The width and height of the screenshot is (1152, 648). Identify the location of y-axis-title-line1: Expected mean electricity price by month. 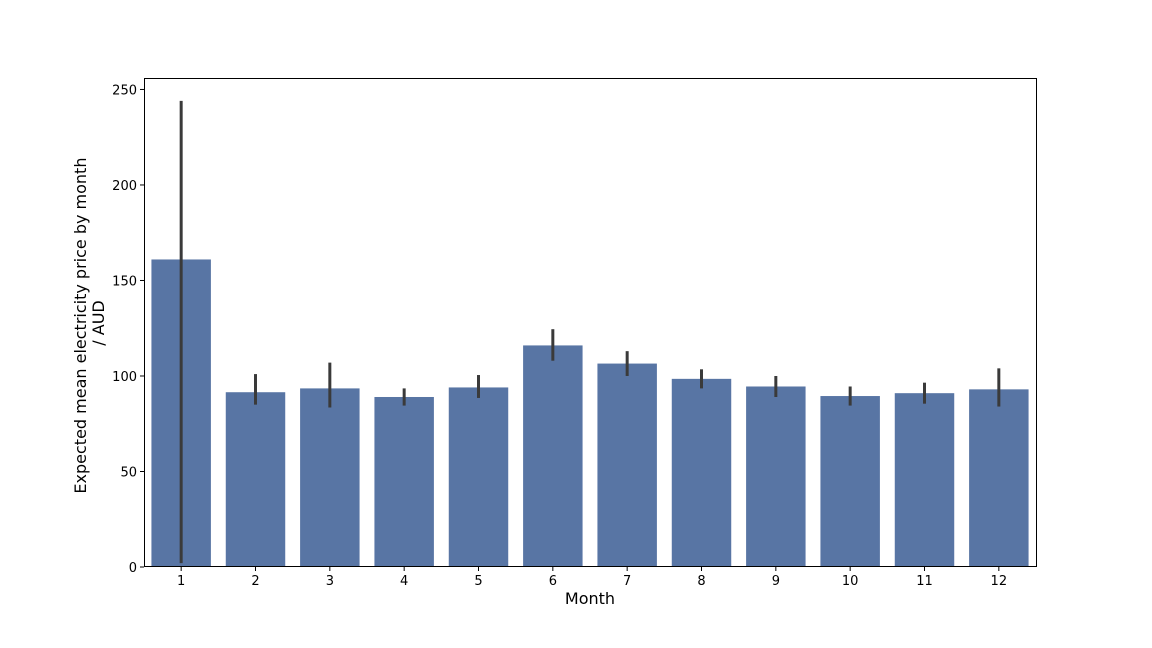
(80, 326).